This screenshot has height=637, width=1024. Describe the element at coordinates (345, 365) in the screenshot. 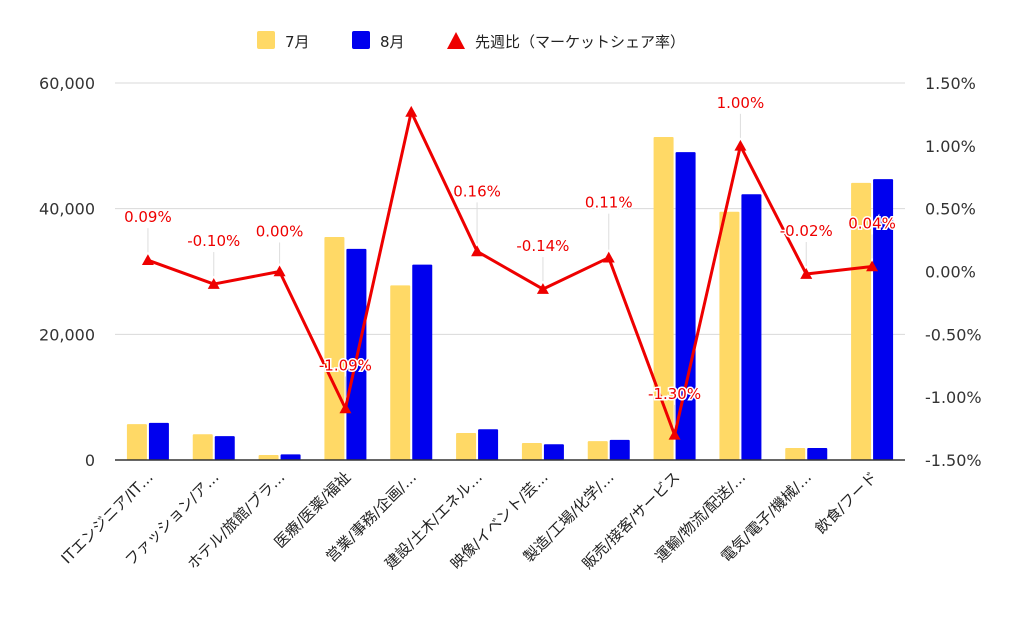

I see `data-label: -1.09%` at that location.